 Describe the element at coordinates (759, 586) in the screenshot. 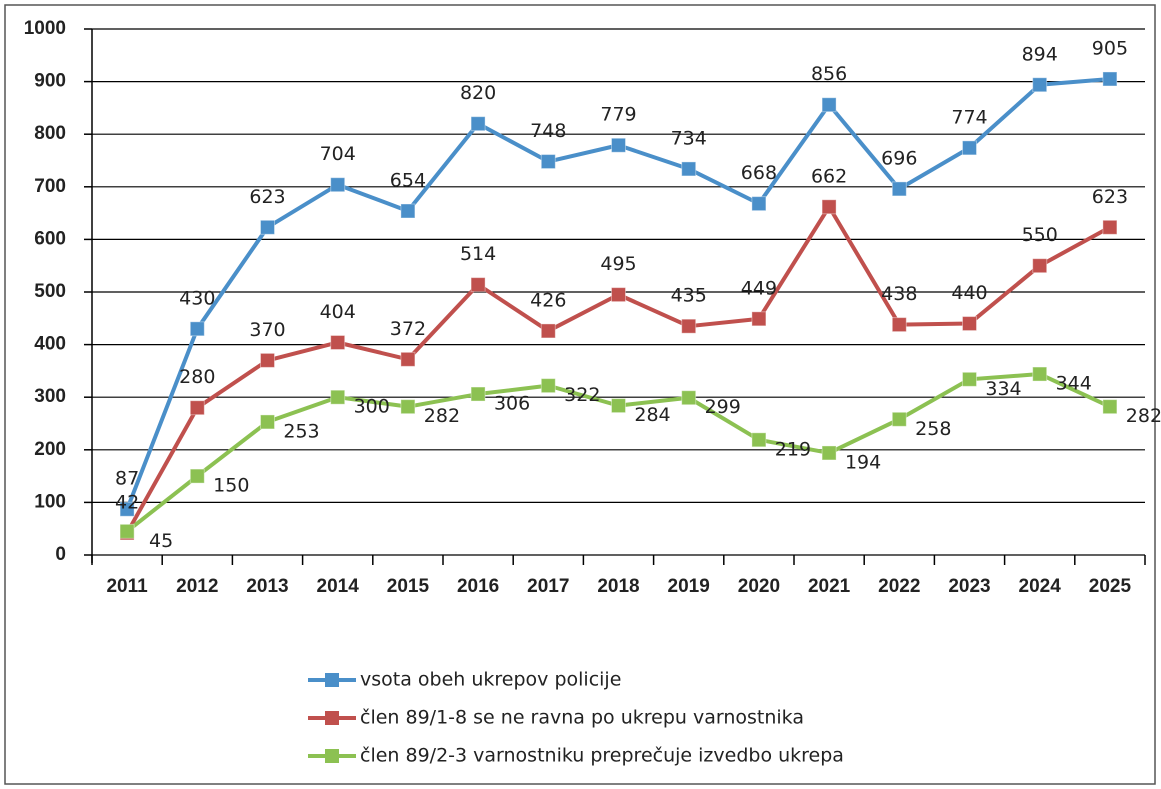

I see `x-tick-label: 2020` at that location.